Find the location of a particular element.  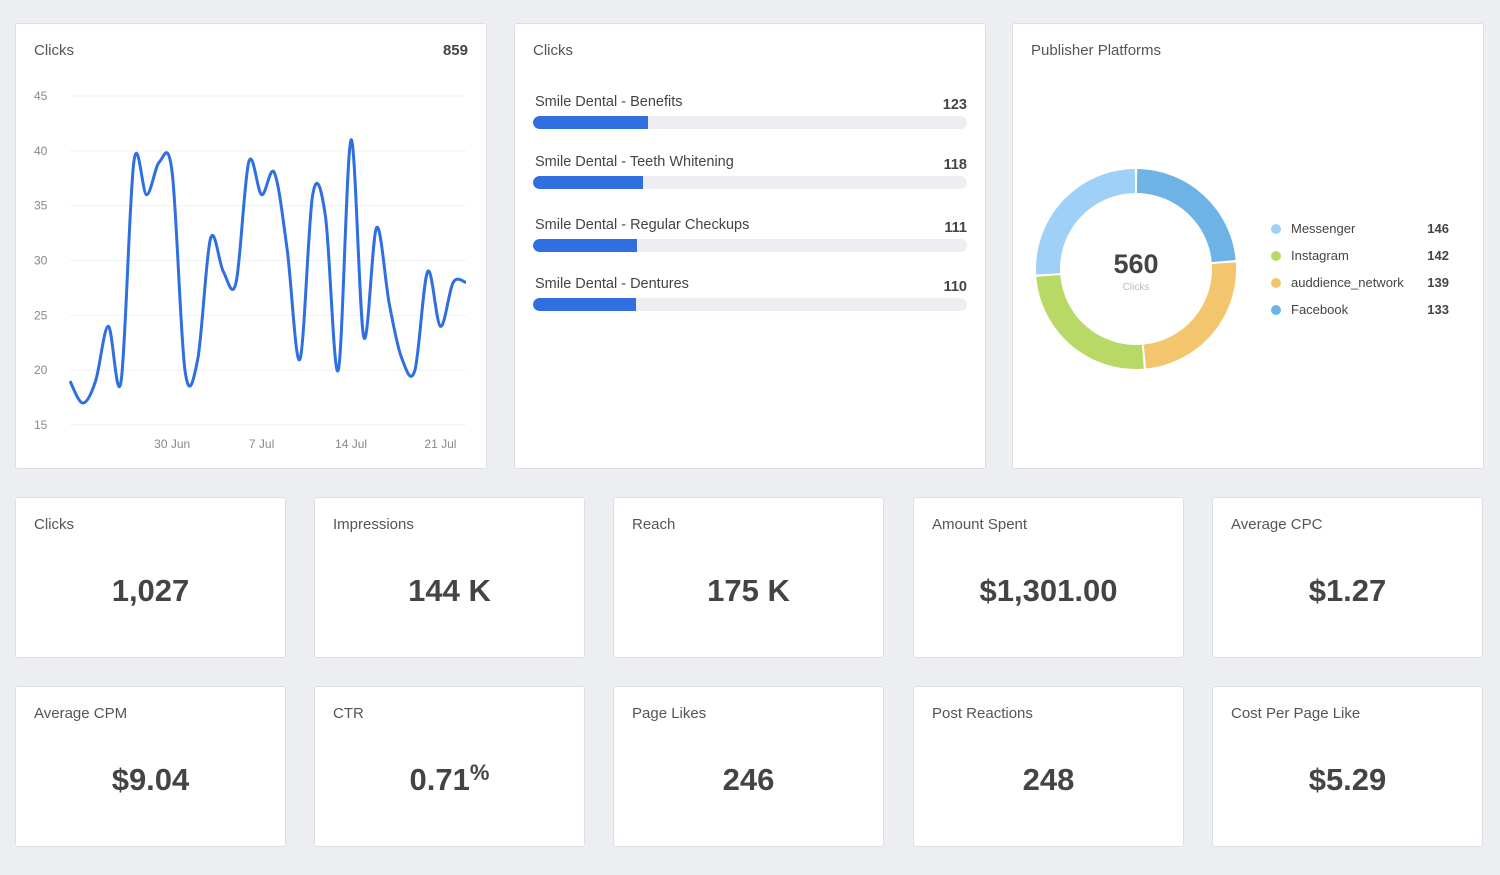

clicks-line-chart: 45 40 35 30 25 20 15 30 Jun 7 Jul 14 Jul 21 Jul is located at coordinates (250, 270).